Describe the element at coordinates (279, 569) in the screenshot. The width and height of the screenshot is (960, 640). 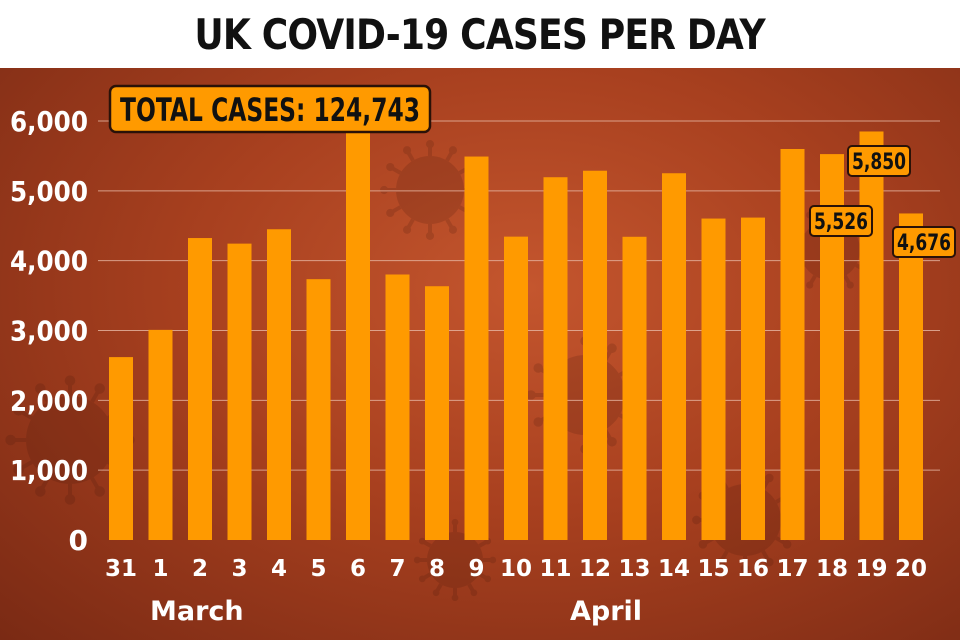
I see `x-tick-label: 4` at that location.